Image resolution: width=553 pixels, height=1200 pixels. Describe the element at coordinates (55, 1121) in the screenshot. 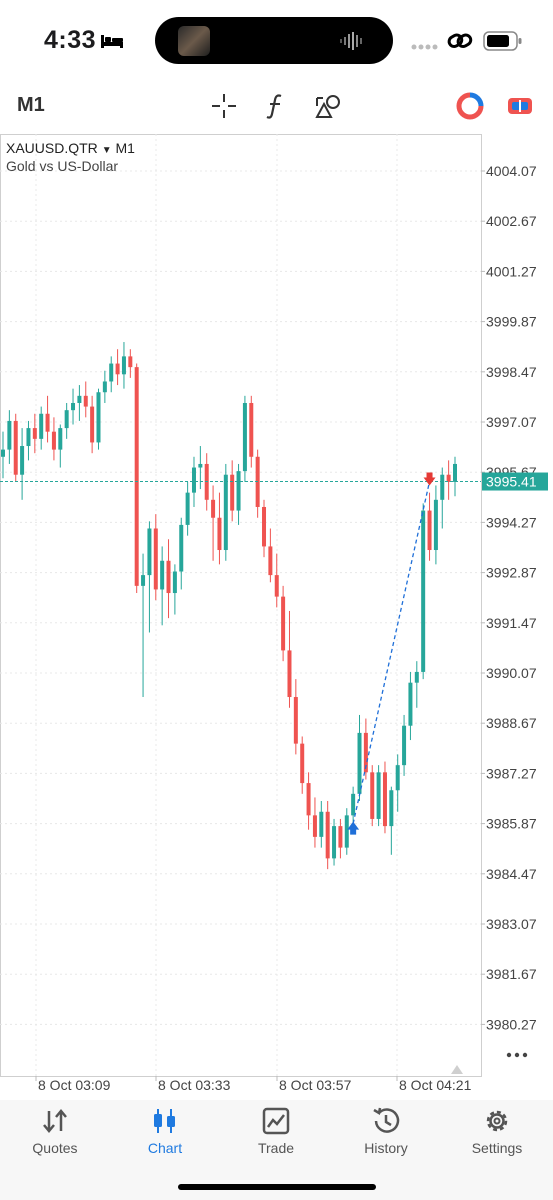

I see `quotes-icon` at that location.